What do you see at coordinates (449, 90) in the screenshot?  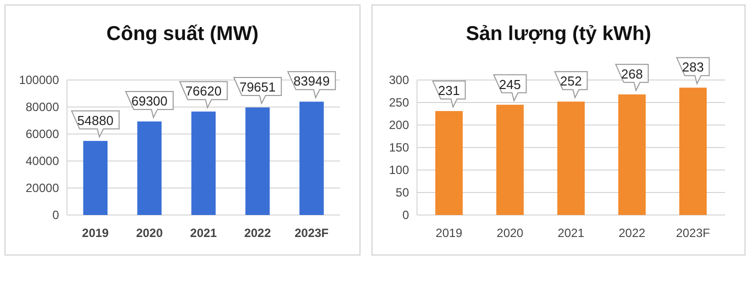 I see `data-label: 231` at bounding box center [449, 90].